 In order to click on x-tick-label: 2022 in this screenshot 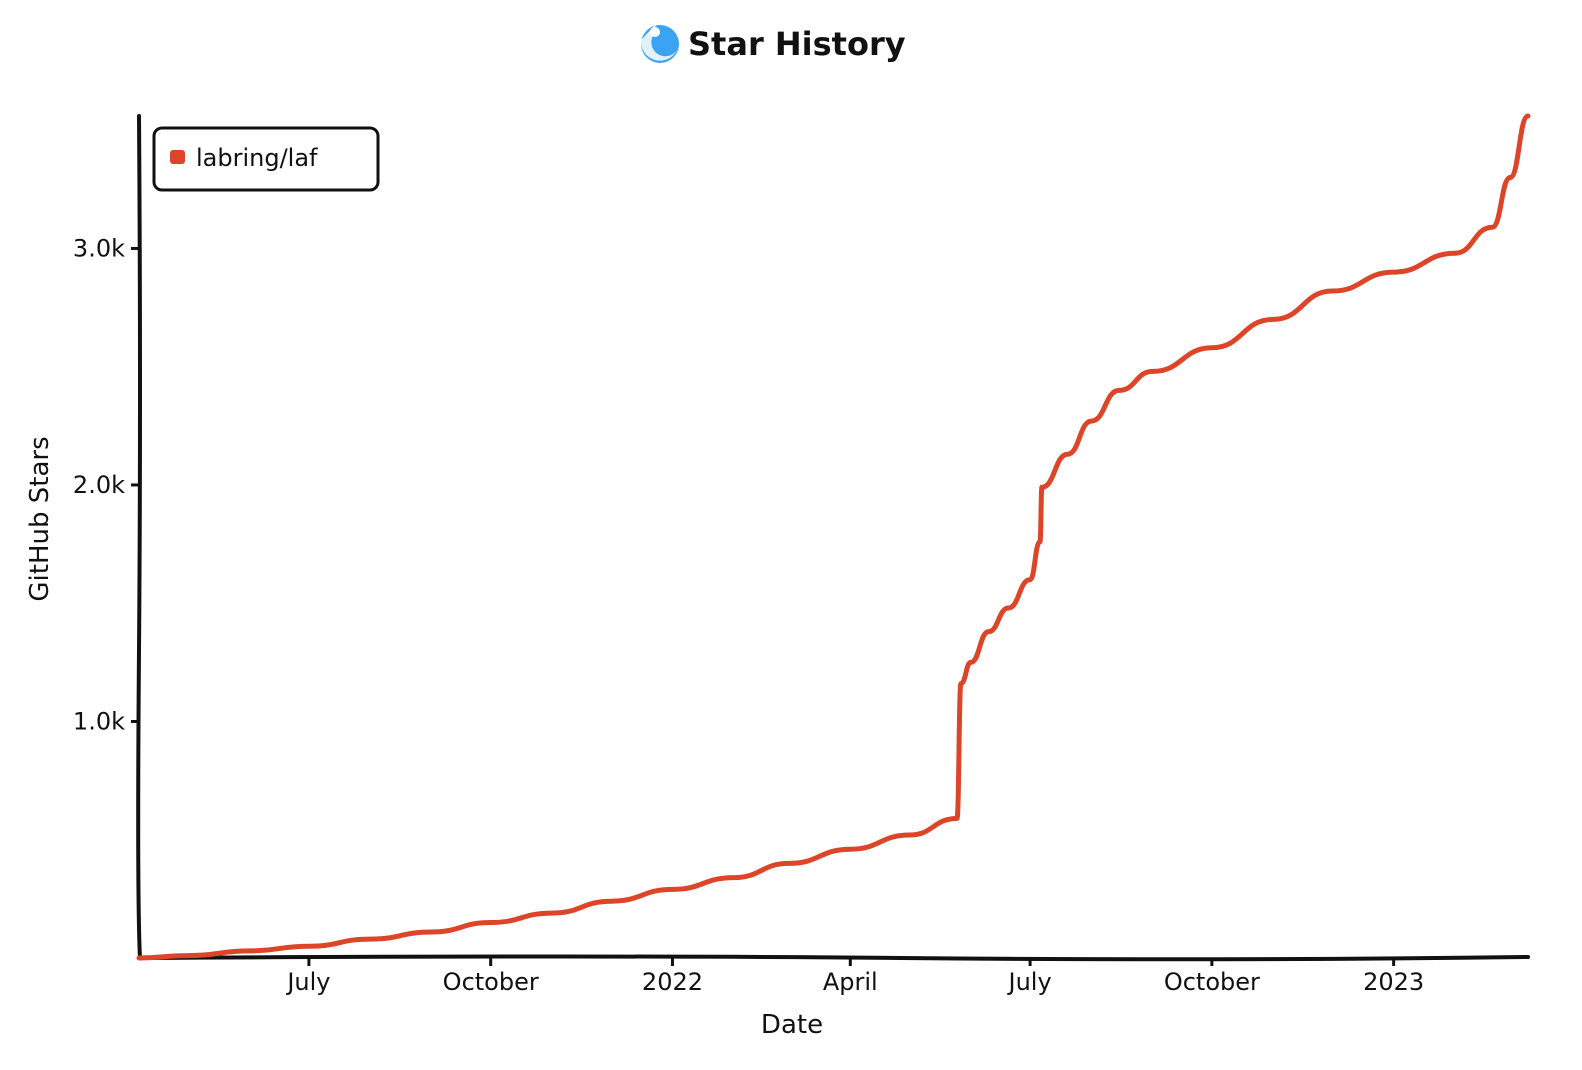, I will do `click(672, 982)`.